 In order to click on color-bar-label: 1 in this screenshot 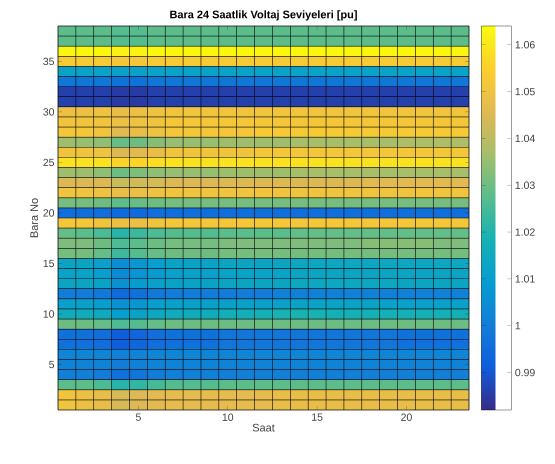, I will do `click(518, 326)`.